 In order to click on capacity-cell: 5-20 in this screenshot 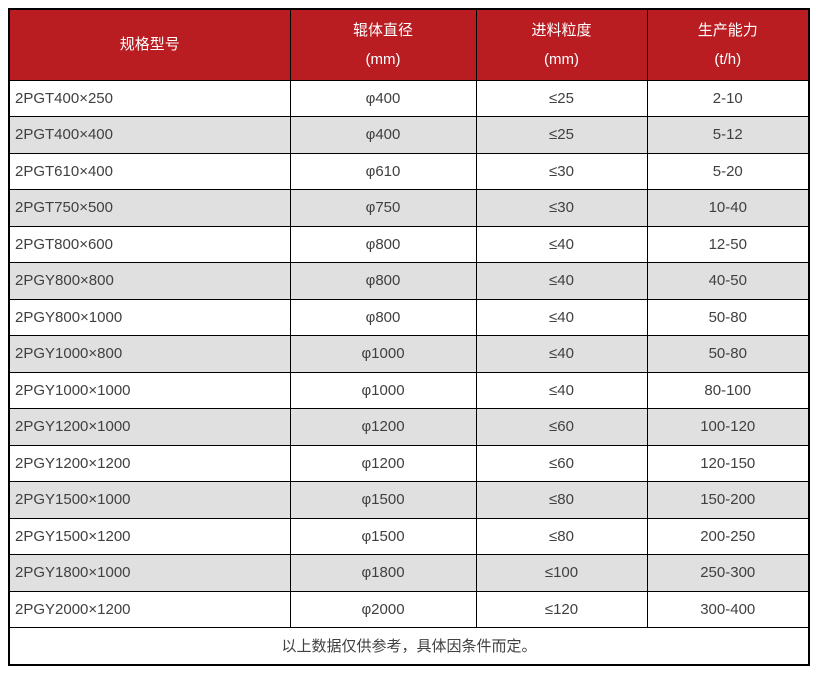, I will do `click(728, 171)`.